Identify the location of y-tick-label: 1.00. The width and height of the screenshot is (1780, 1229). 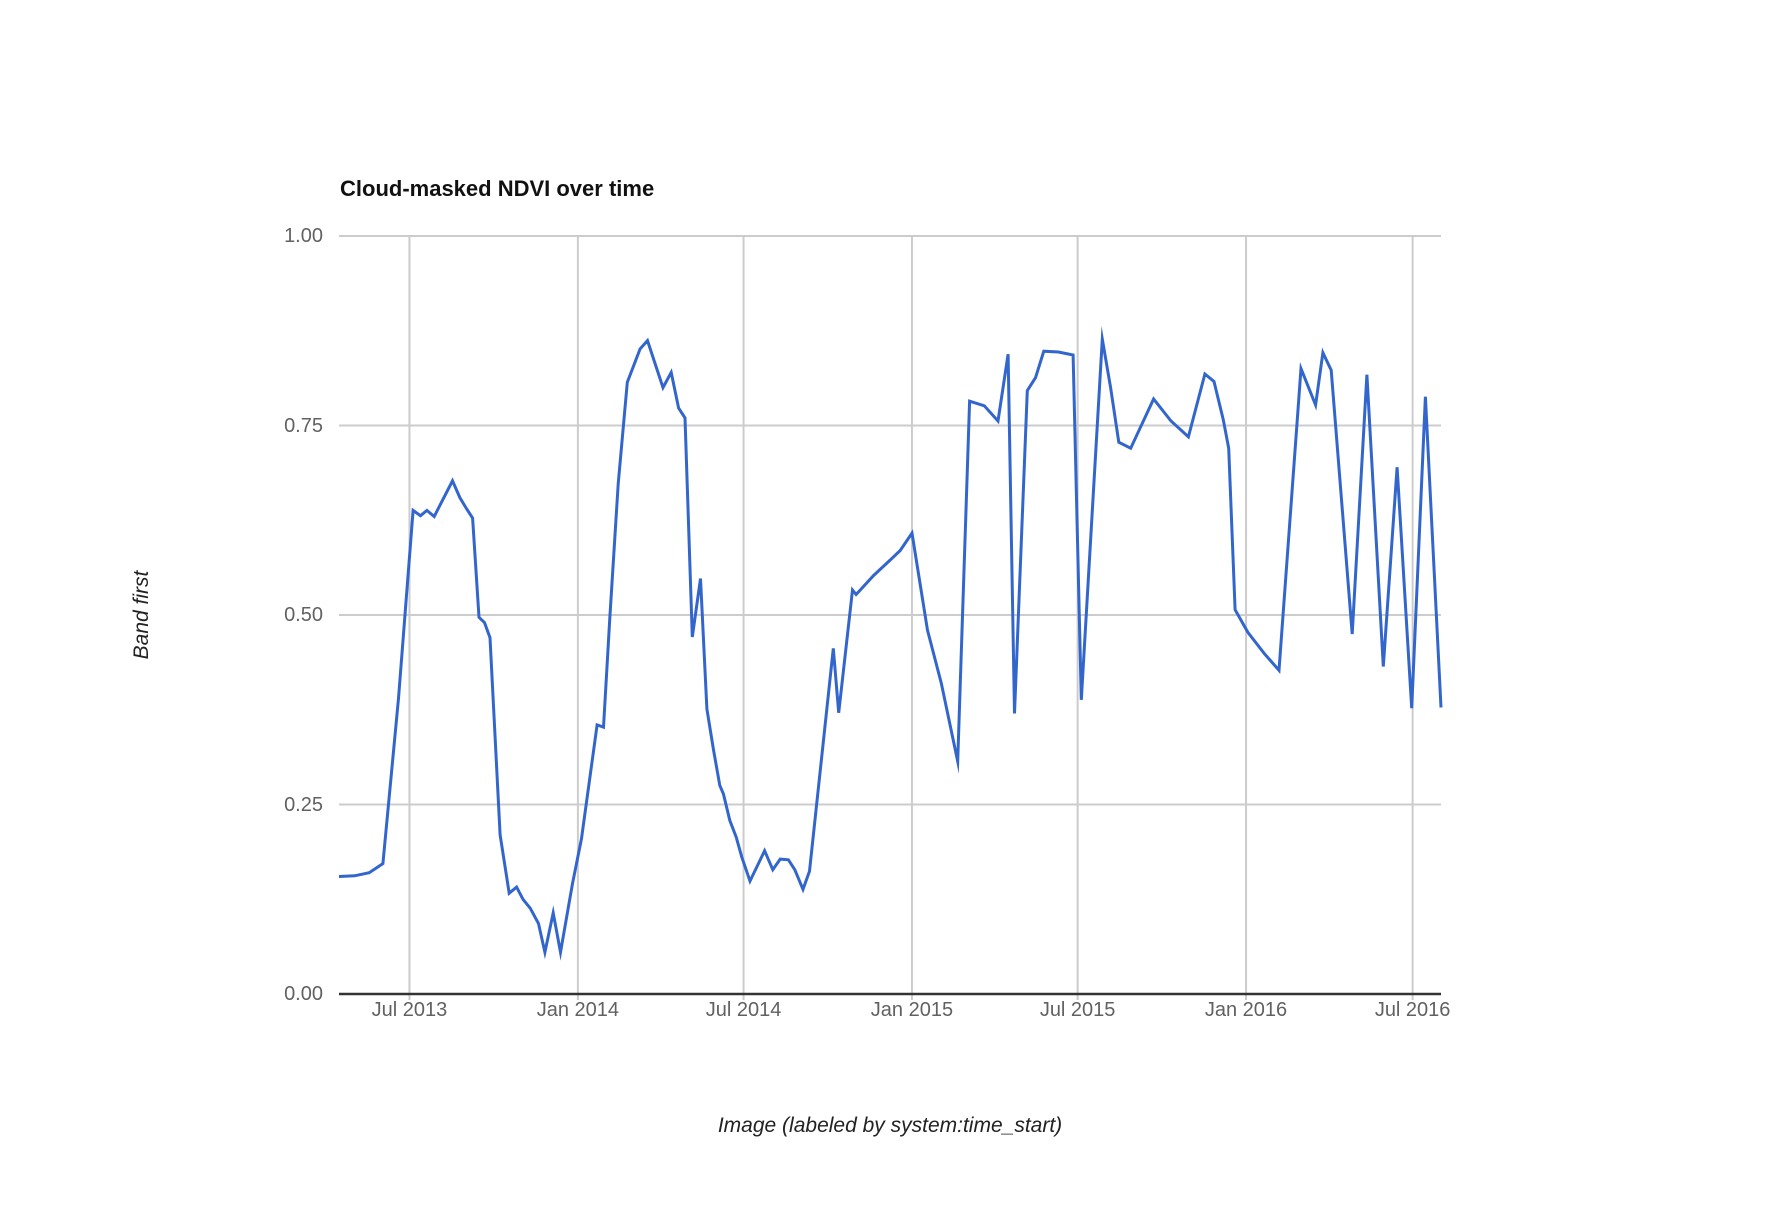
(303, 236).